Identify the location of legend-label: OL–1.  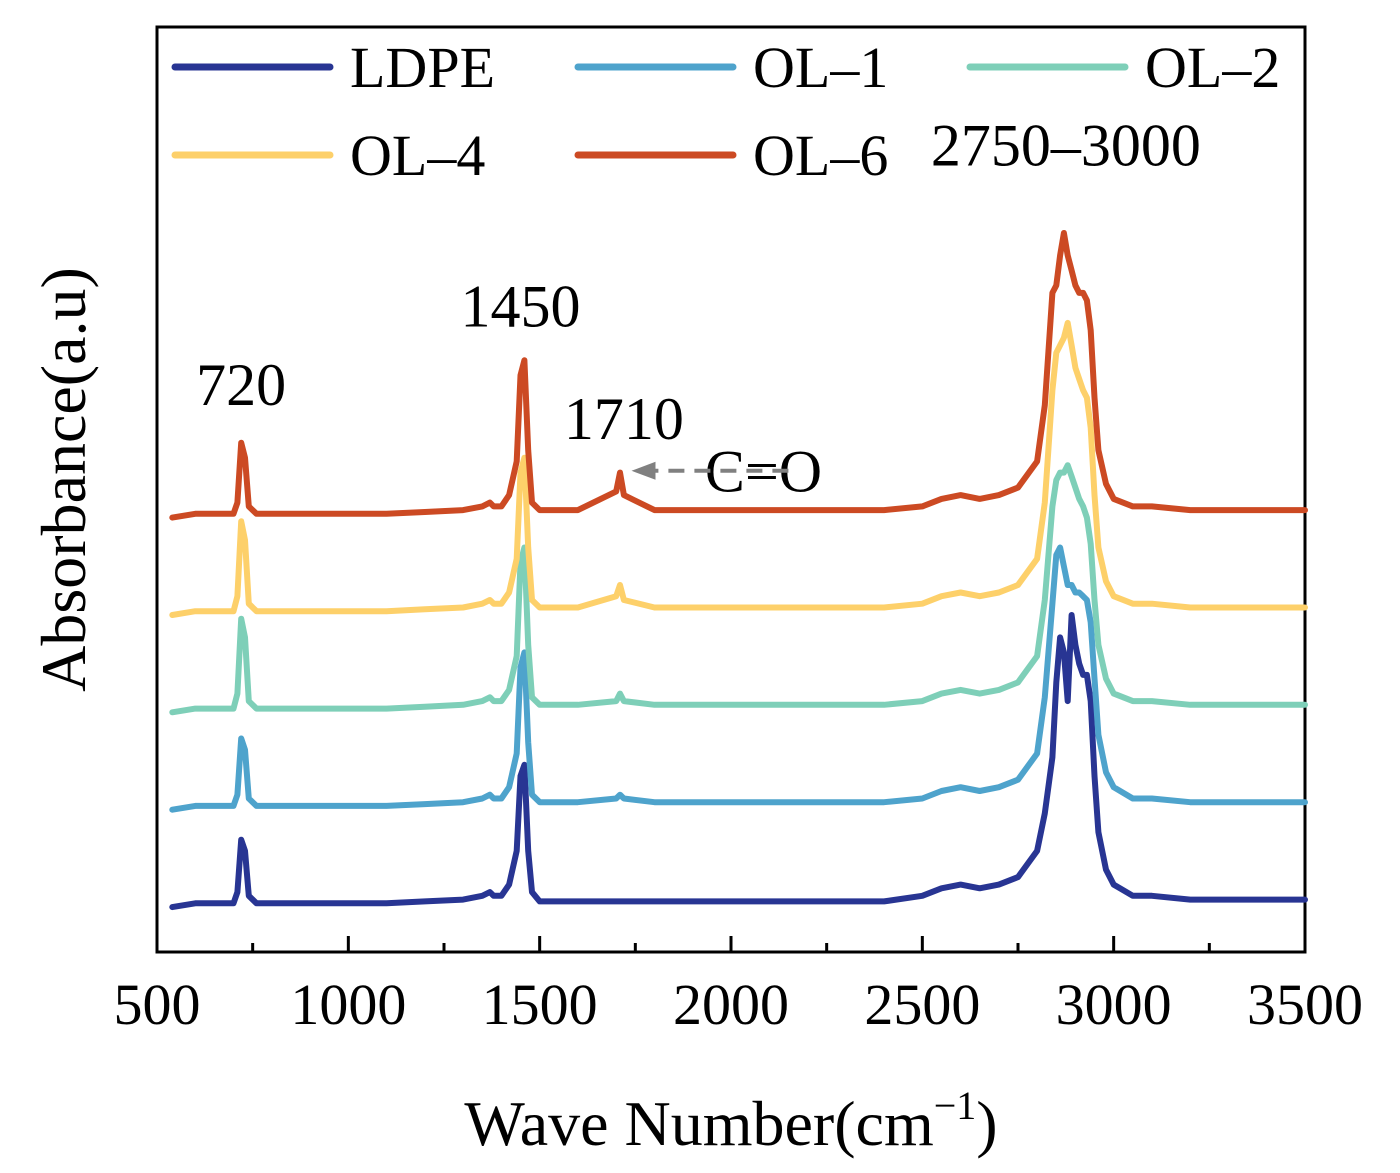
(820, 67).